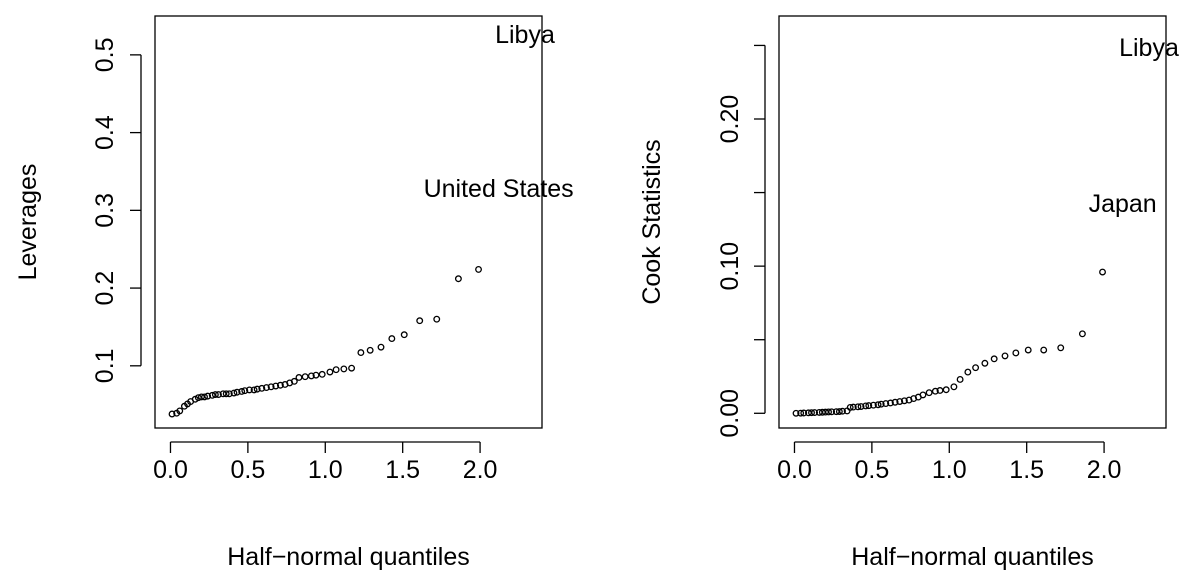  Describe the element at coordinates (499, 112) in the screenshot. I see `point-annotations: United States Libya` at that location.